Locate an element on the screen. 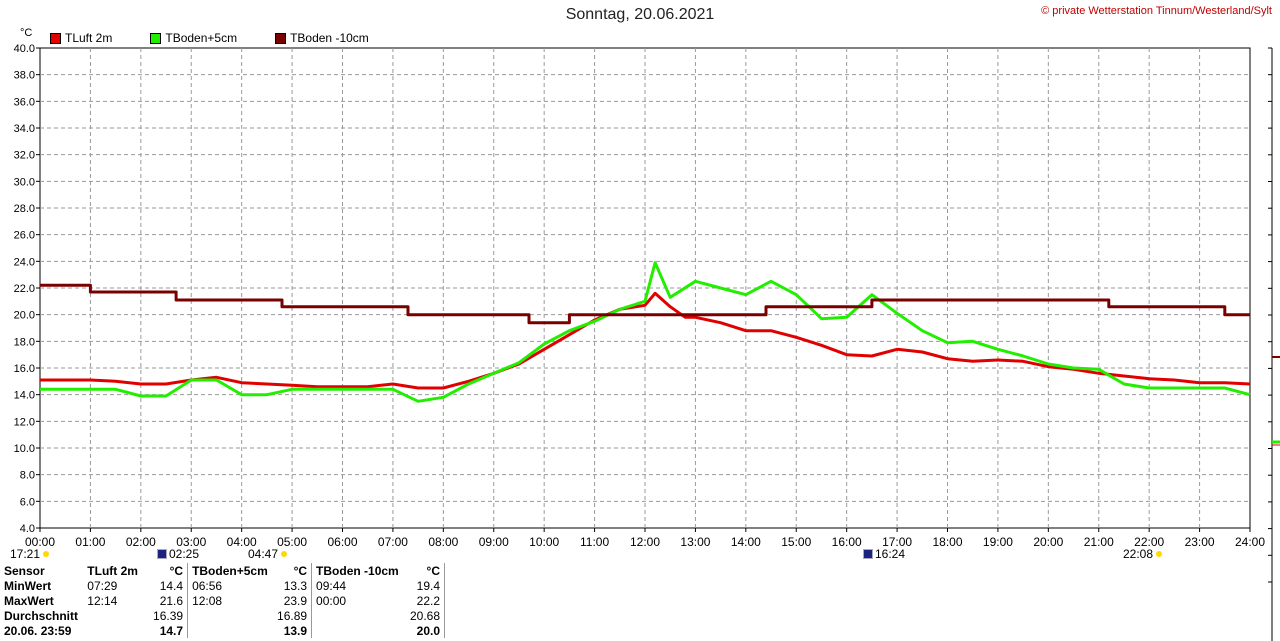  stats-last-label: 20.06. 23:59 is located at coordinates (38, 630).